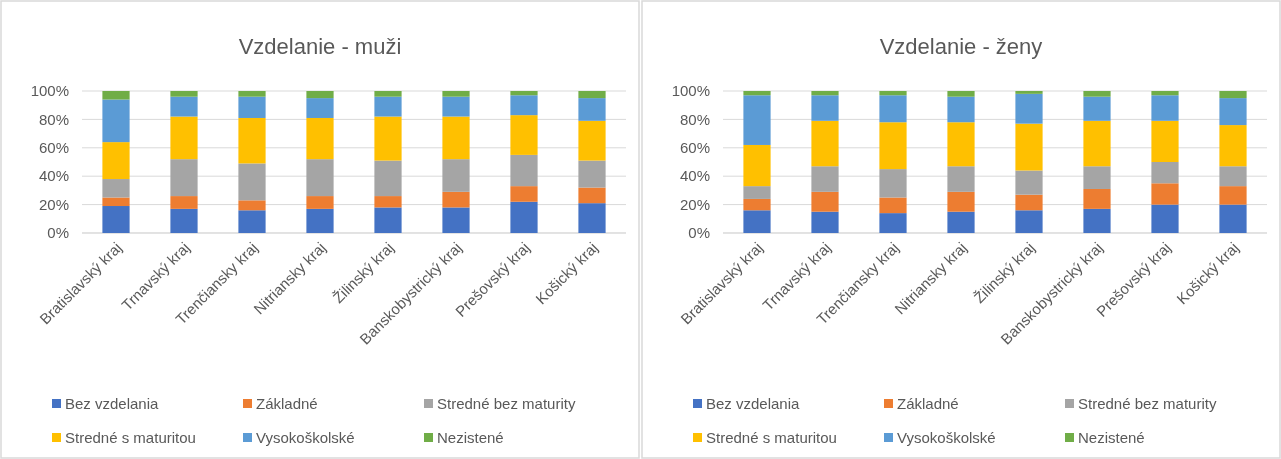  What do you see at coordinates (320, 46) in the screenshot?
I see `chart-title: Vzdelanie - muži` at bounding box center [320, 46].